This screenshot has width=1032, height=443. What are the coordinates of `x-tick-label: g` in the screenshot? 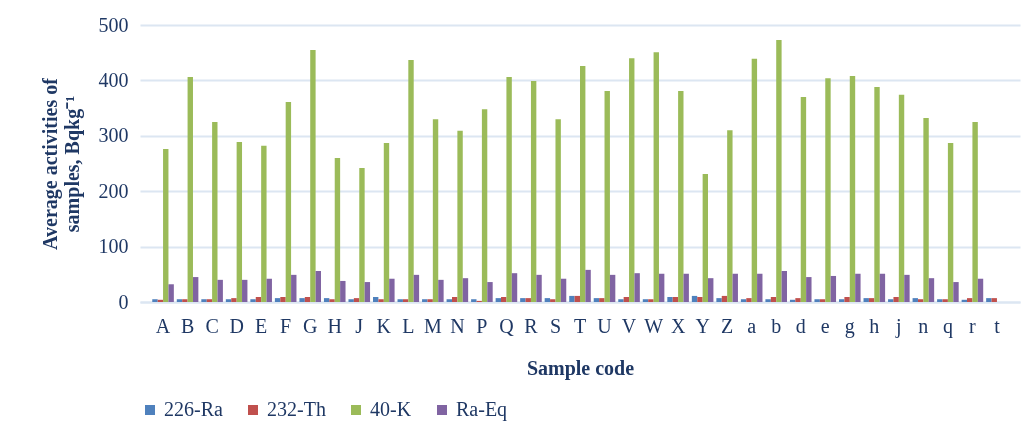 It's located at (849, 326).